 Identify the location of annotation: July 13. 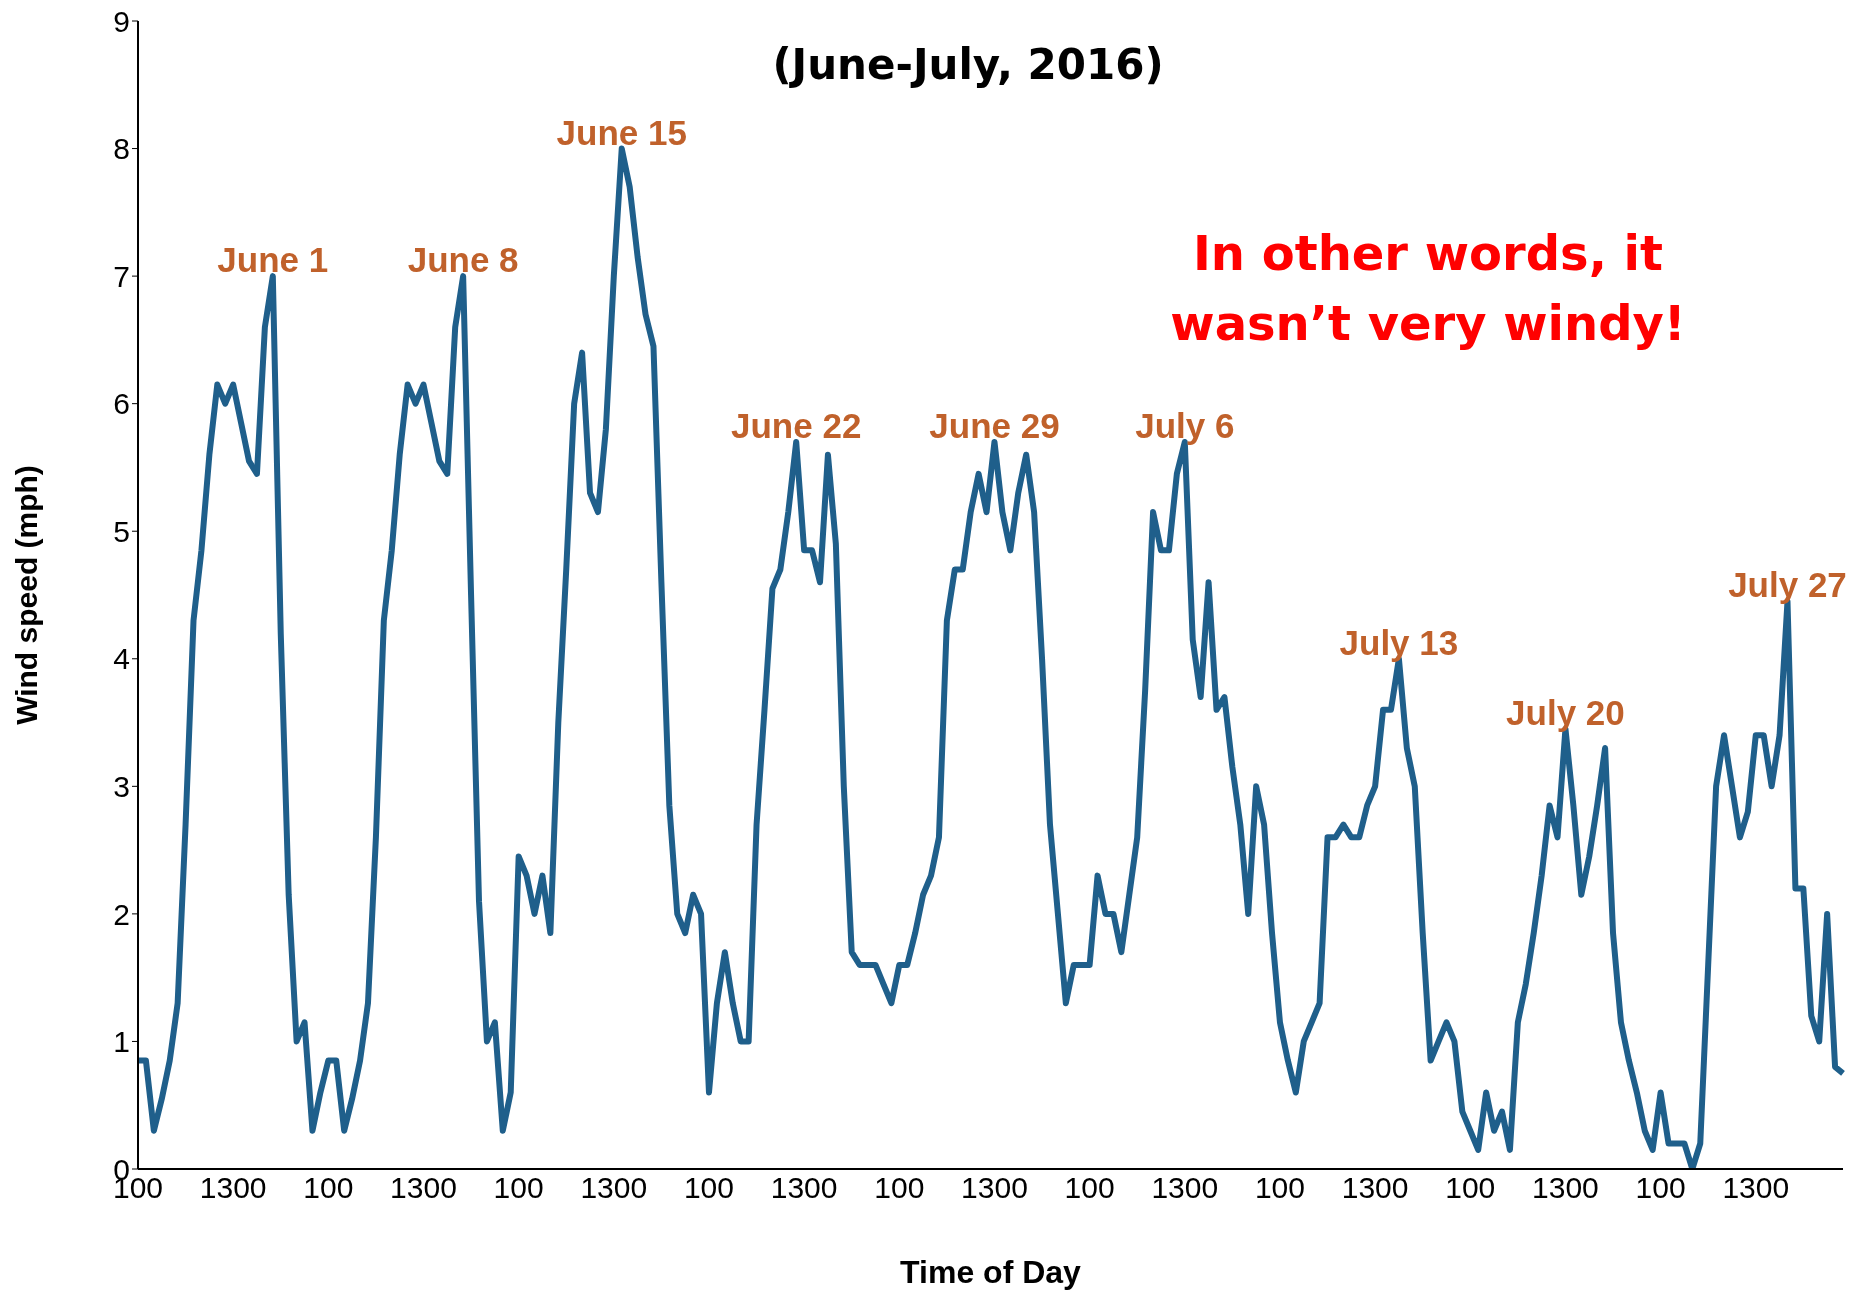
(1399, 642).